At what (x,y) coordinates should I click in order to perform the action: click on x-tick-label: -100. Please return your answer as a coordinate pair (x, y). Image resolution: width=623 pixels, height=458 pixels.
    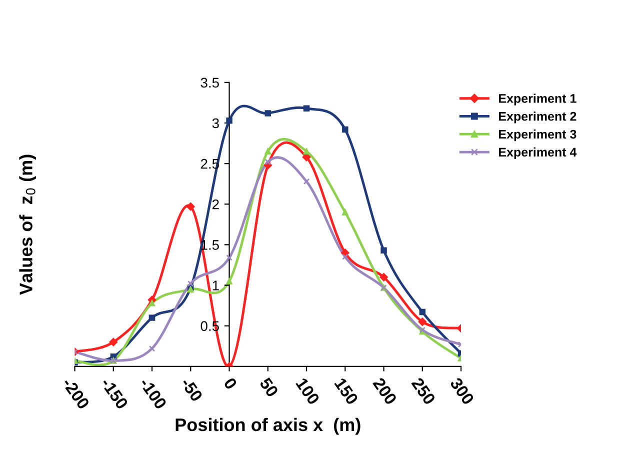
    Looking at the image, I should click on (153, 393).